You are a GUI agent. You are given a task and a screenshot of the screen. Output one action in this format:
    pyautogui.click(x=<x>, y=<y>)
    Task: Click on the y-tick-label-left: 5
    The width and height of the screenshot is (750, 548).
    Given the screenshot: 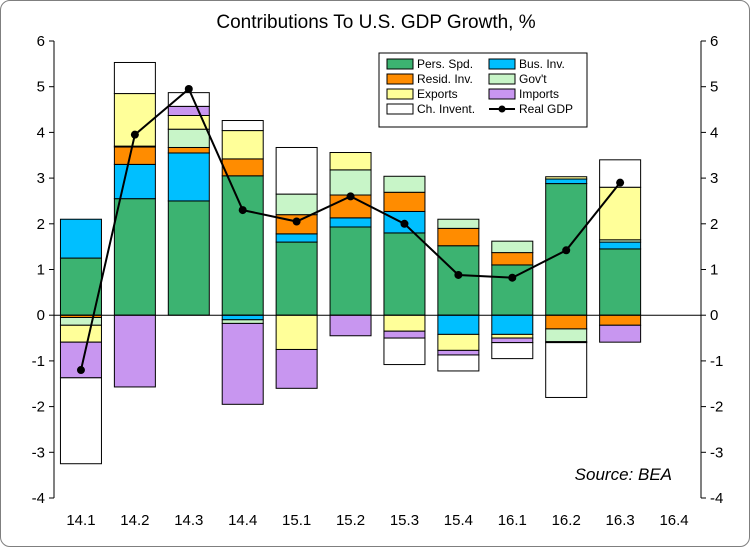 What is the action you would take?
    pyautogui.click(x=41, y=87)
    